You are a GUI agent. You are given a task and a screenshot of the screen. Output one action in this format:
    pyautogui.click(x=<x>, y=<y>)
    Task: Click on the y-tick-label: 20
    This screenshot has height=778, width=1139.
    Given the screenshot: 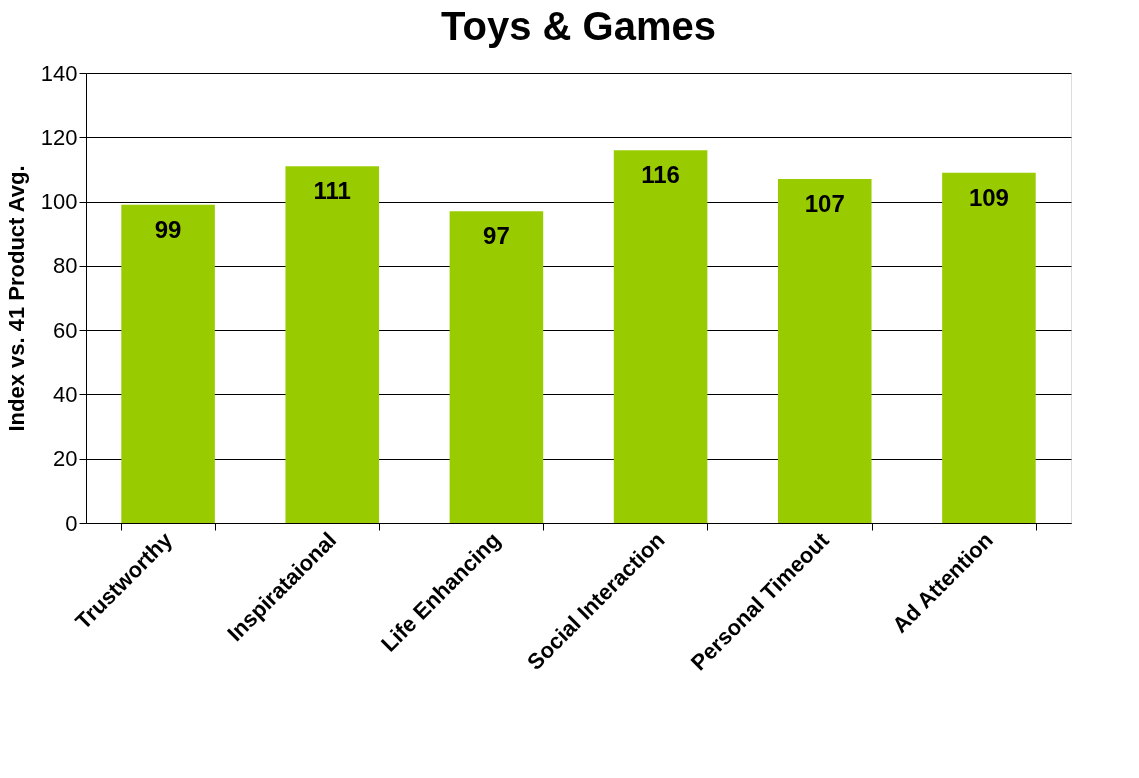 What is the action you would take?
    pyautogui.click(x=65, y=459)
    